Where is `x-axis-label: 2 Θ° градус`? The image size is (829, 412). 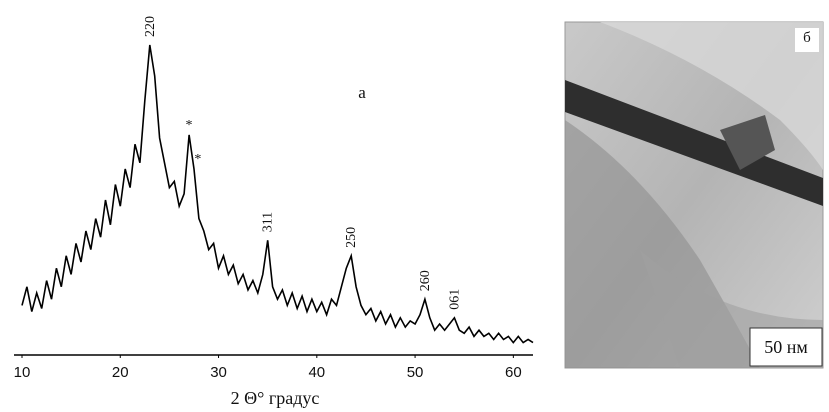 x-axis-label: 2 Θ° градус is located at coordinates (275, 398).